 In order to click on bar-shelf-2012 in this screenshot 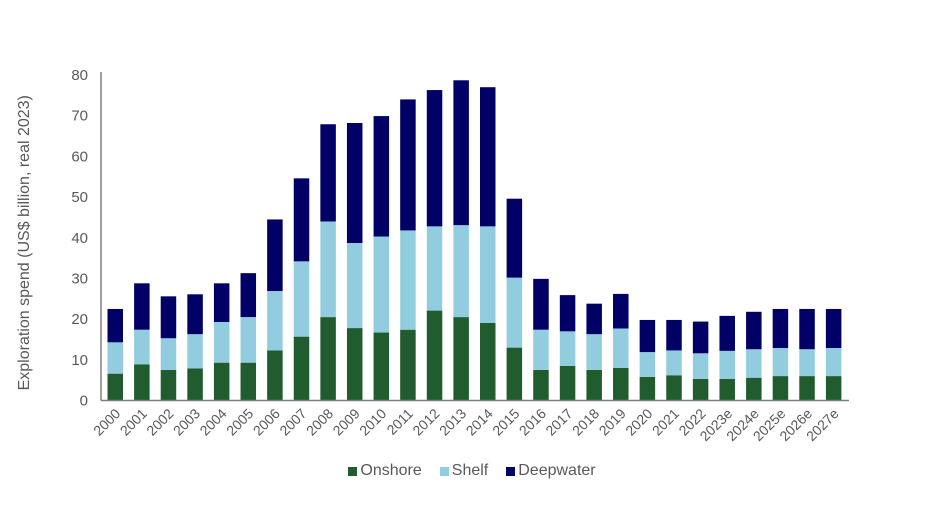, I will do `click(434, 268)`.